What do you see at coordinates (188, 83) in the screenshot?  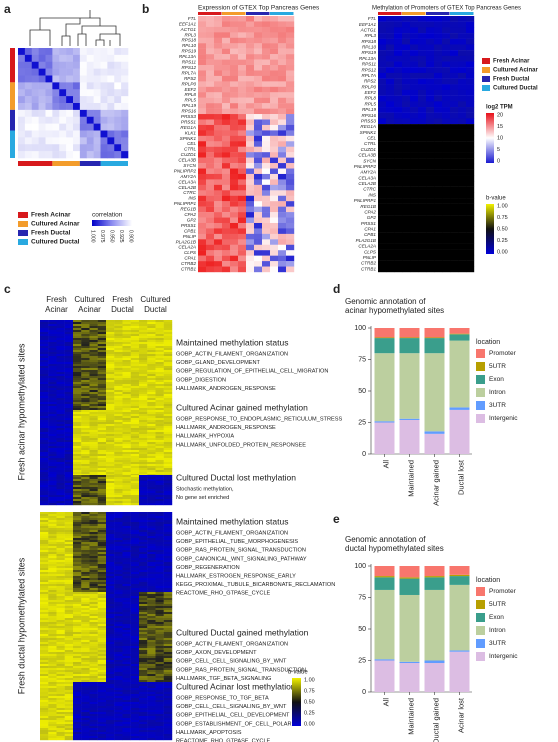 I see `gene-label: RPLP0` at bounding box center [188, 83].